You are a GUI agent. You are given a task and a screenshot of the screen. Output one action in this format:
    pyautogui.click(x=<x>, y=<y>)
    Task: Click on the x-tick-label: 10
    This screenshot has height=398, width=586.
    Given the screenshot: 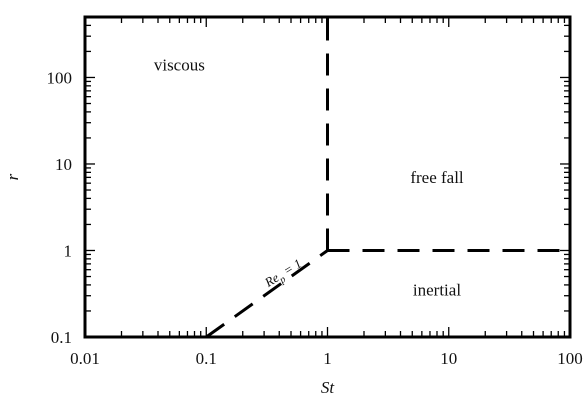 What is the action you would take?
    pyautogui.click(x=448, y=358)
    